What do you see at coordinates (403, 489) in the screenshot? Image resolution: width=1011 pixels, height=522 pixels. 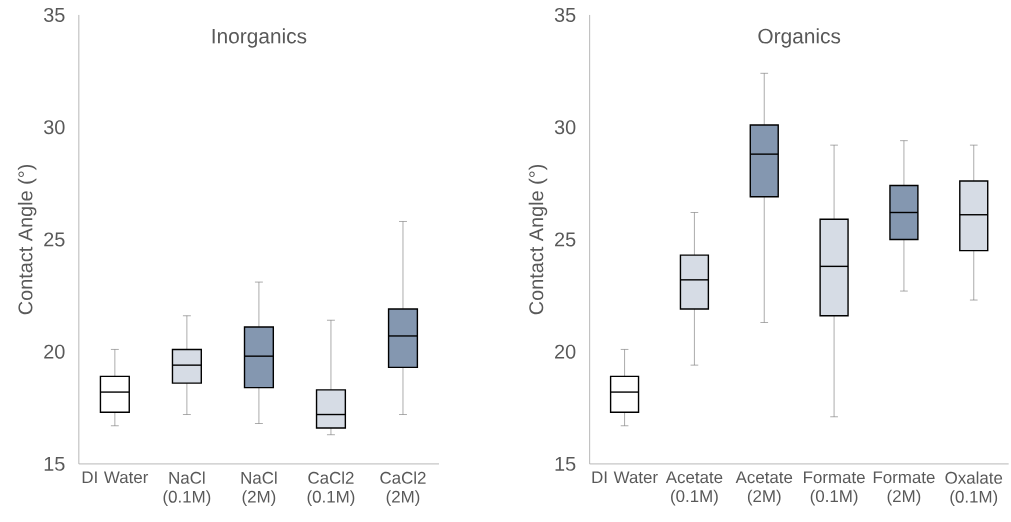 I see `x-tick-label: CaCl2 (2M)` at bounding box center [403, 489].